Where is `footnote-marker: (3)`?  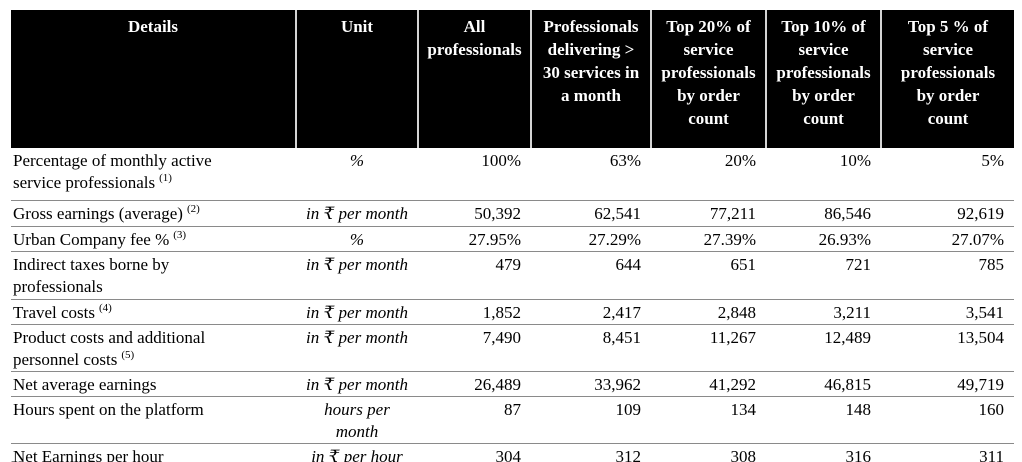
footnote-marker: (3) is located at coordinates (180, 234).